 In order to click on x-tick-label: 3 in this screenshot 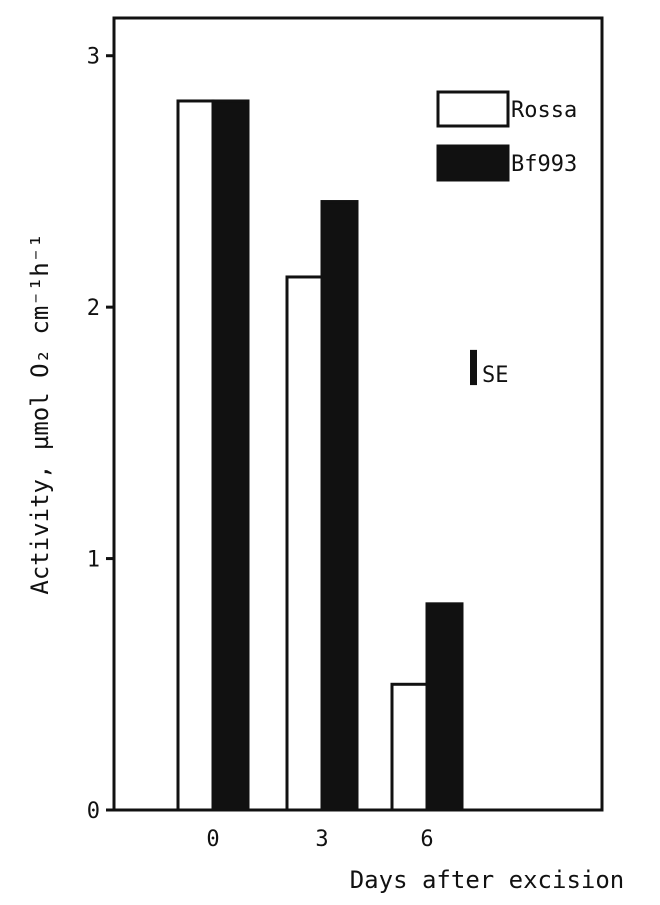, I will do `click(321, 839)`.